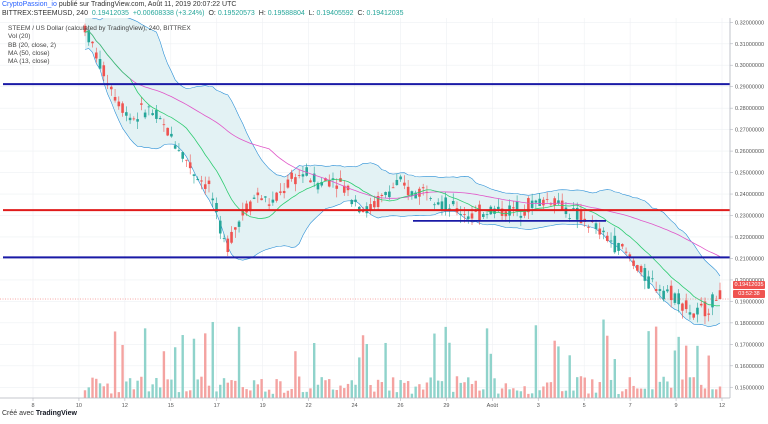  Describe the element at coordinates (749, 23) in the screenshot. I see `price-tick-label: 0.32000000` at that location.